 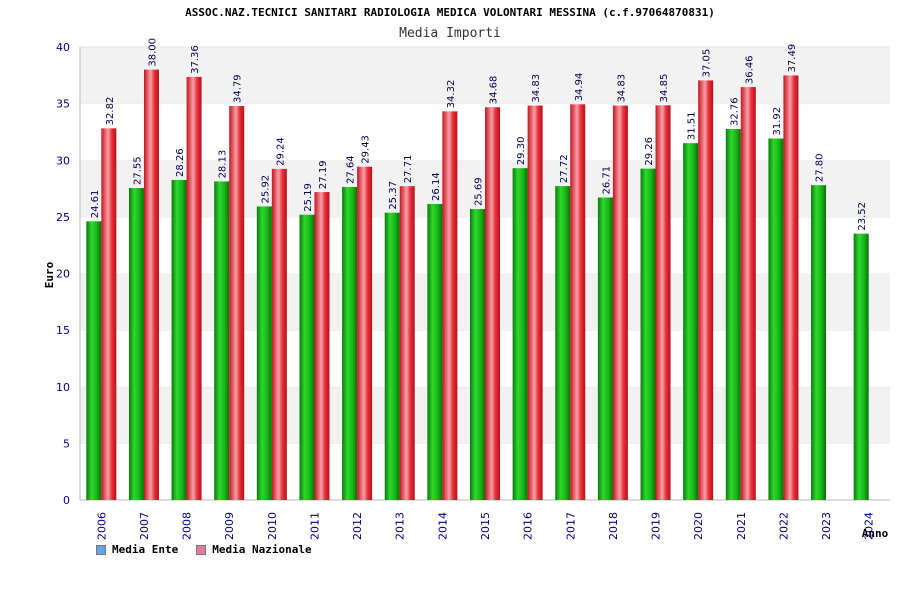 What do you see at coordinates (63, 387) in the screenshot?
I see `y-tick-label: 10` at bounding box center [63, 387].